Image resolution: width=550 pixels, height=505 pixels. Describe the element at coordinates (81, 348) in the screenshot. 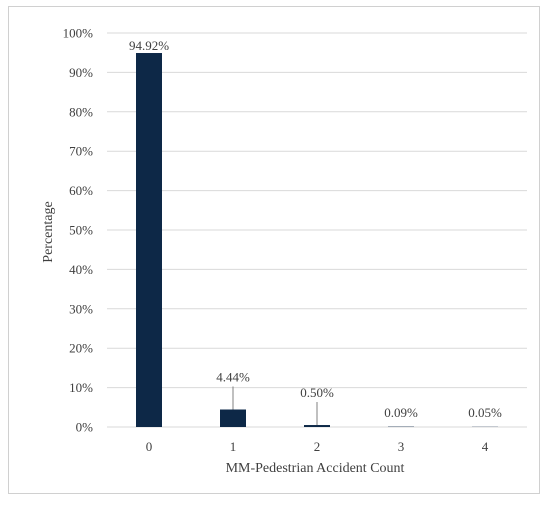

I see `y-tick-label: 20%` at that location.